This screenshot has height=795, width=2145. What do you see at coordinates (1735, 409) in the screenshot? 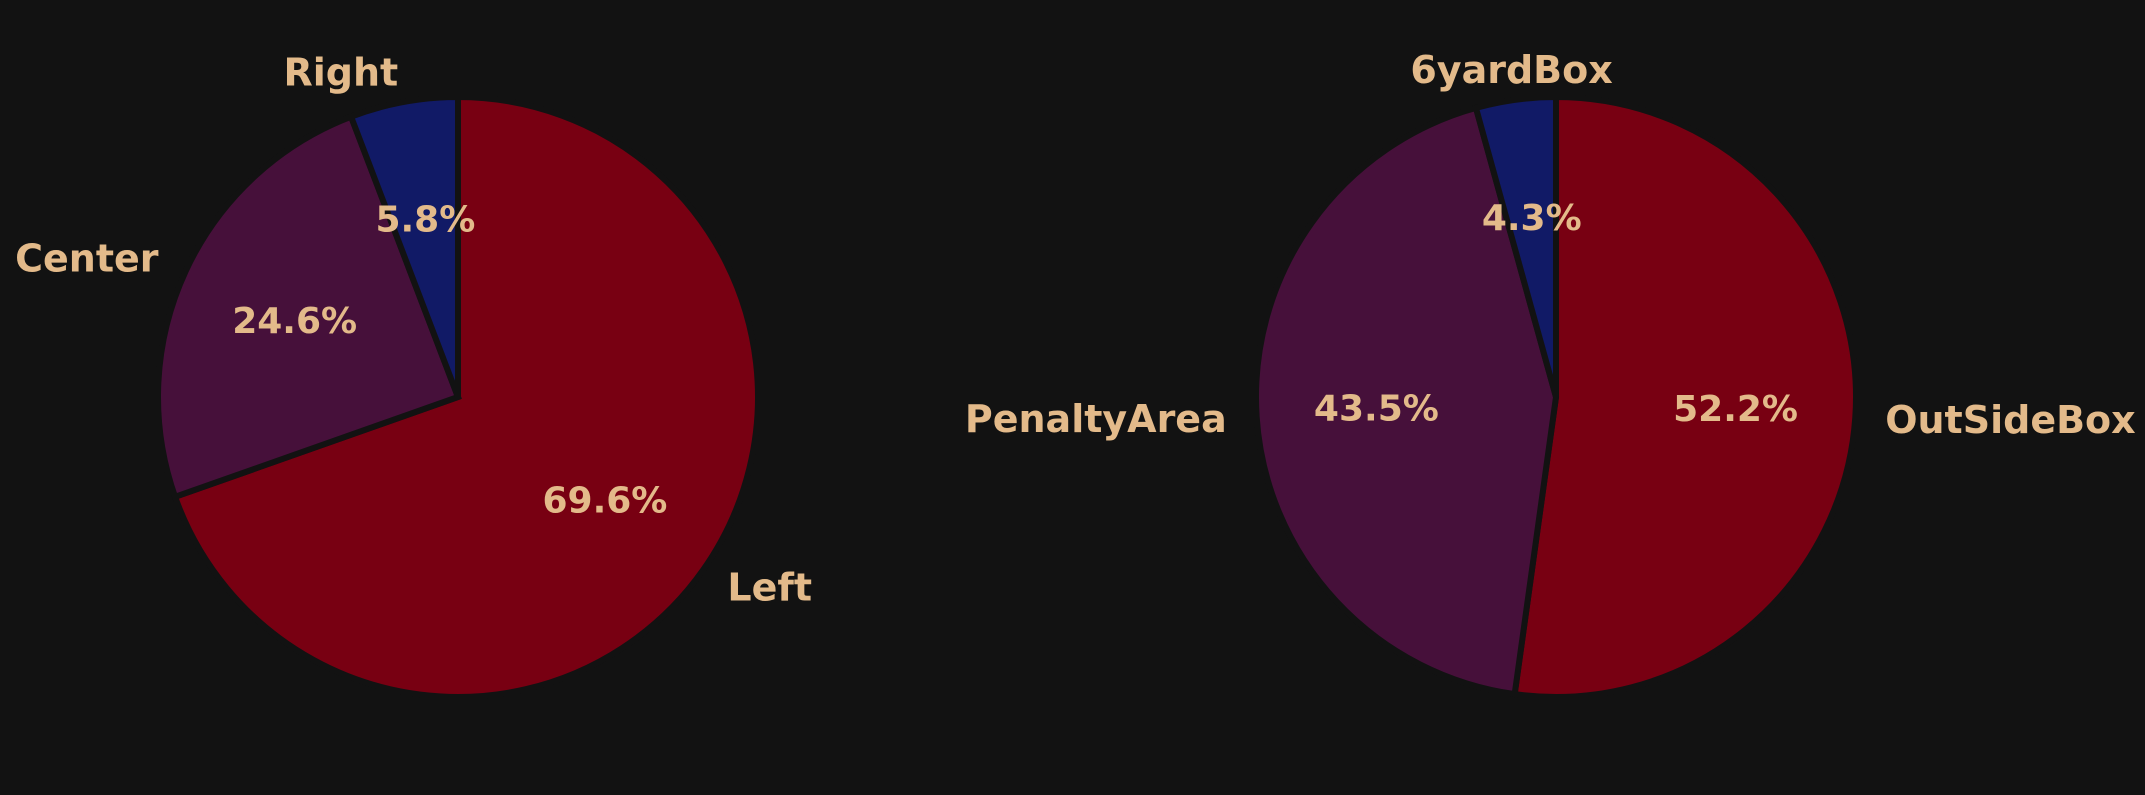
I see `pie-percent-label-outsidebox: 52.2%` at bounding box center [1735, 409].